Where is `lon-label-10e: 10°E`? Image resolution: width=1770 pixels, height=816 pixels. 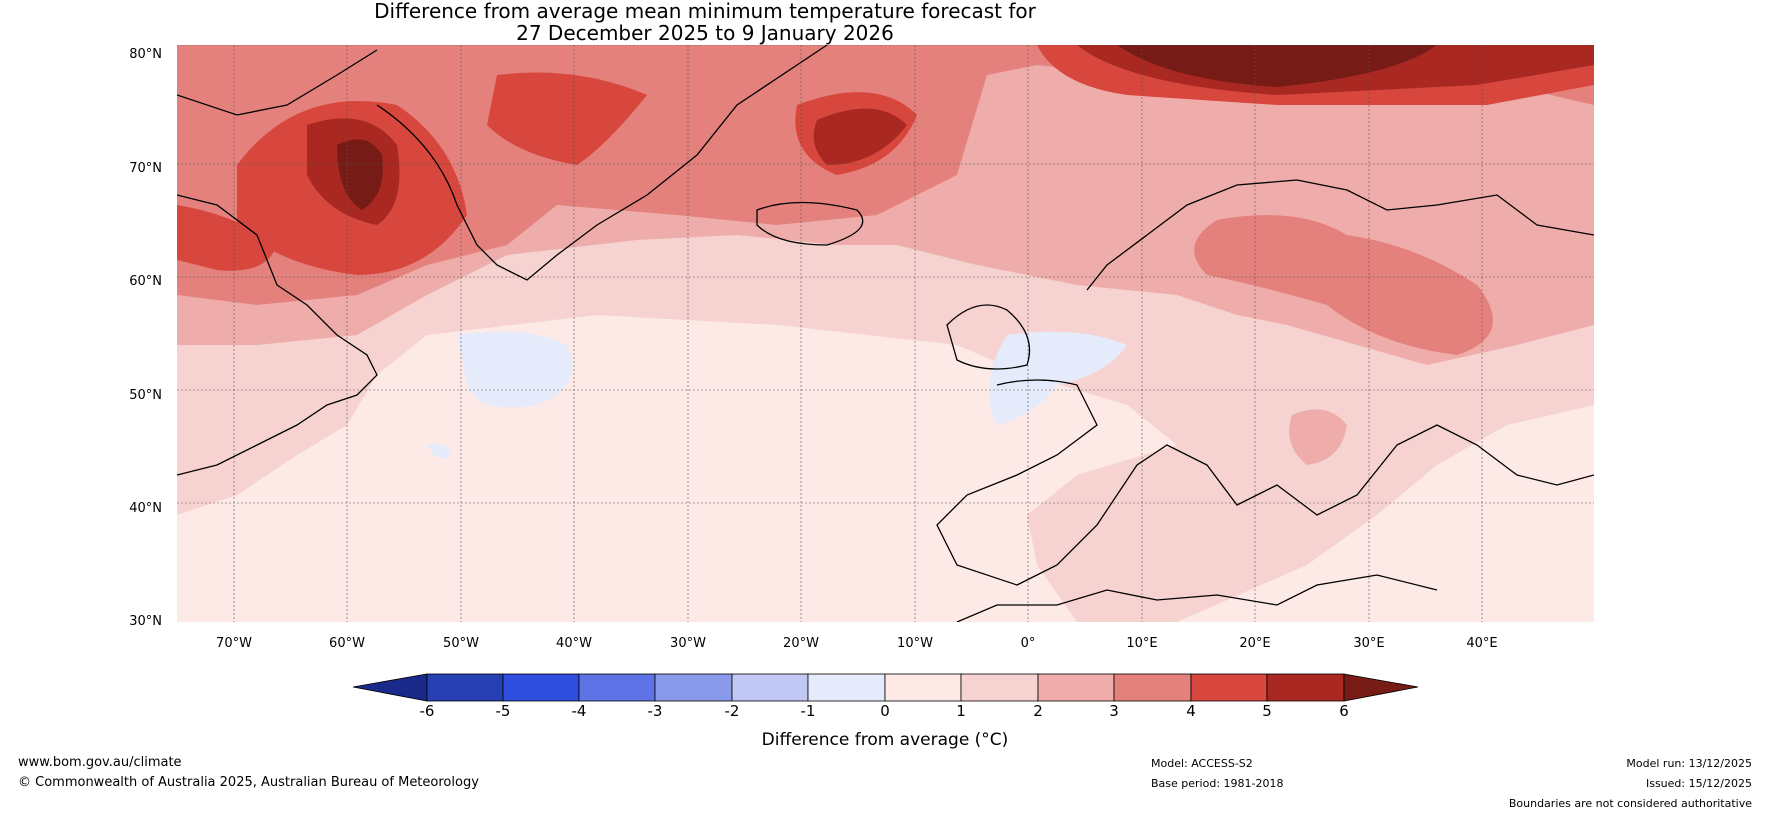 lon-label-10e: 10°E is located at coordinates (1142, 643).